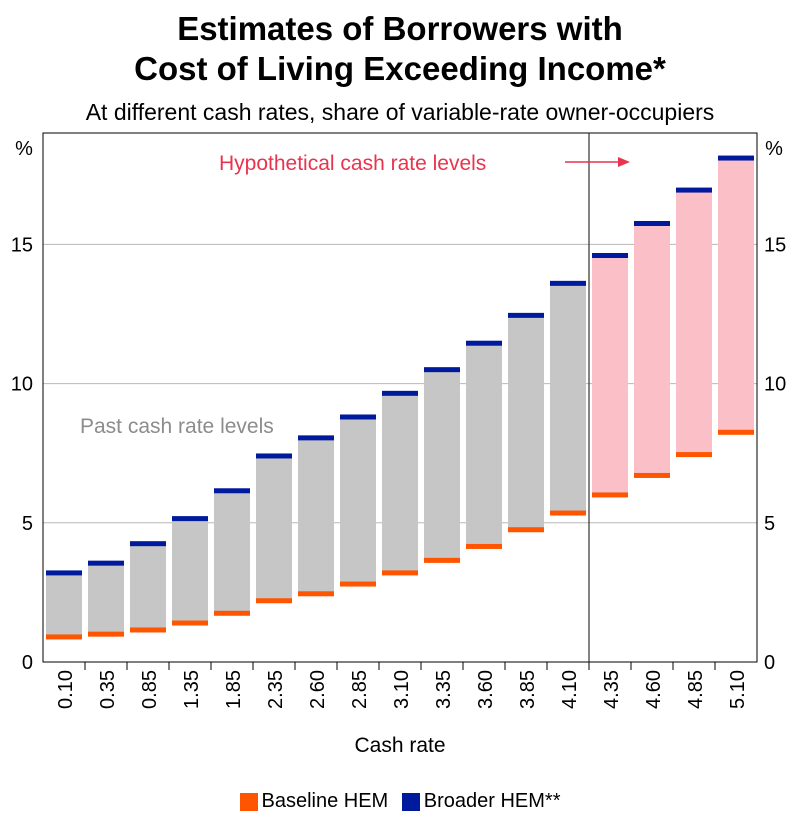 The width and height of the screenshot is (800, 833). I want to click on range-bar-0.10, so click(64, 604).